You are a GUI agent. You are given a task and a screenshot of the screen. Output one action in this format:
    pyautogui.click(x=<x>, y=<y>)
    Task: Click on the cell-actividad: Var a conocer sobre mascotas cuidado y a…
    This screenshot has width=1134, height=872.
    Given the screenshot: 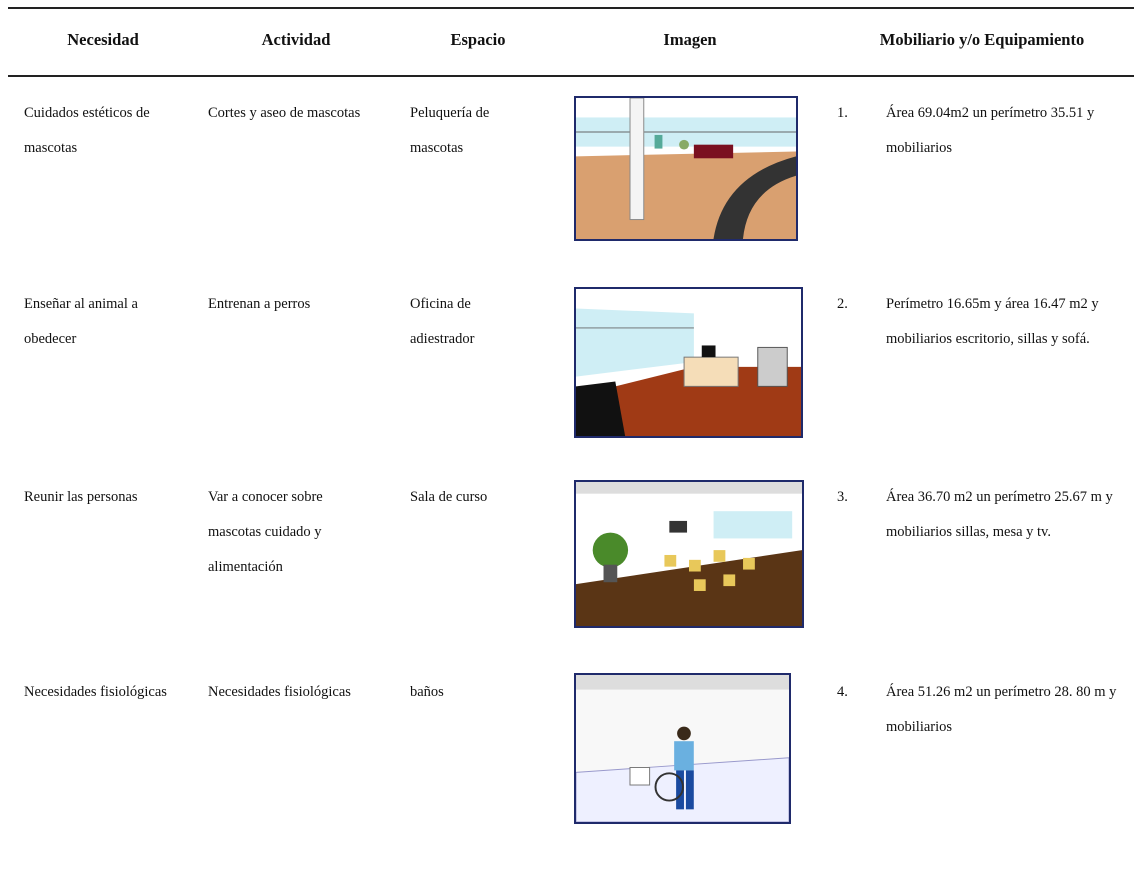 What is the action you would take?
    pyautogui.click(x=265, y=532)
    